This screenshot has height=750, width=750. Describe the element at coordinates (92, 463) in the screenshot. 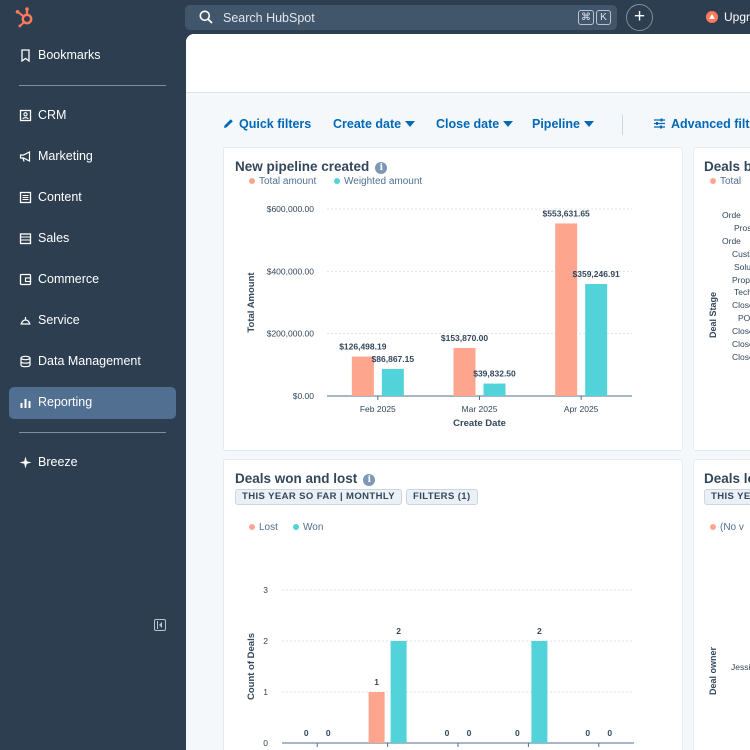

I see `sidebar-item-breeze: Breeze` at that location.